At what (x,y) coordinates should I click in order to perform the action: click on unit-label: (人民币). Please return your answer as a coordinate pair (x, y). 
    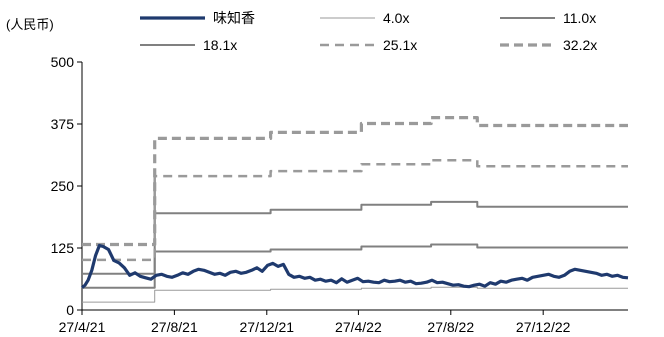
    Looking at the image, I should click on (30, 24).